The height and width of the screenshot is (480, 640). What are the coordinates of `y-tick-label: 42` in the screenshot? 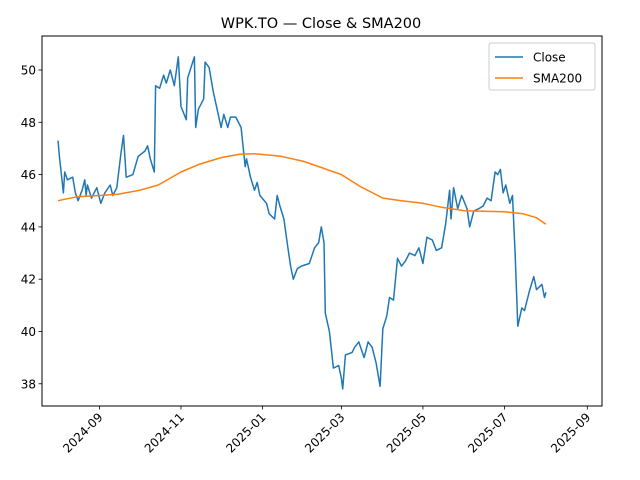 It's located at (28, 280).